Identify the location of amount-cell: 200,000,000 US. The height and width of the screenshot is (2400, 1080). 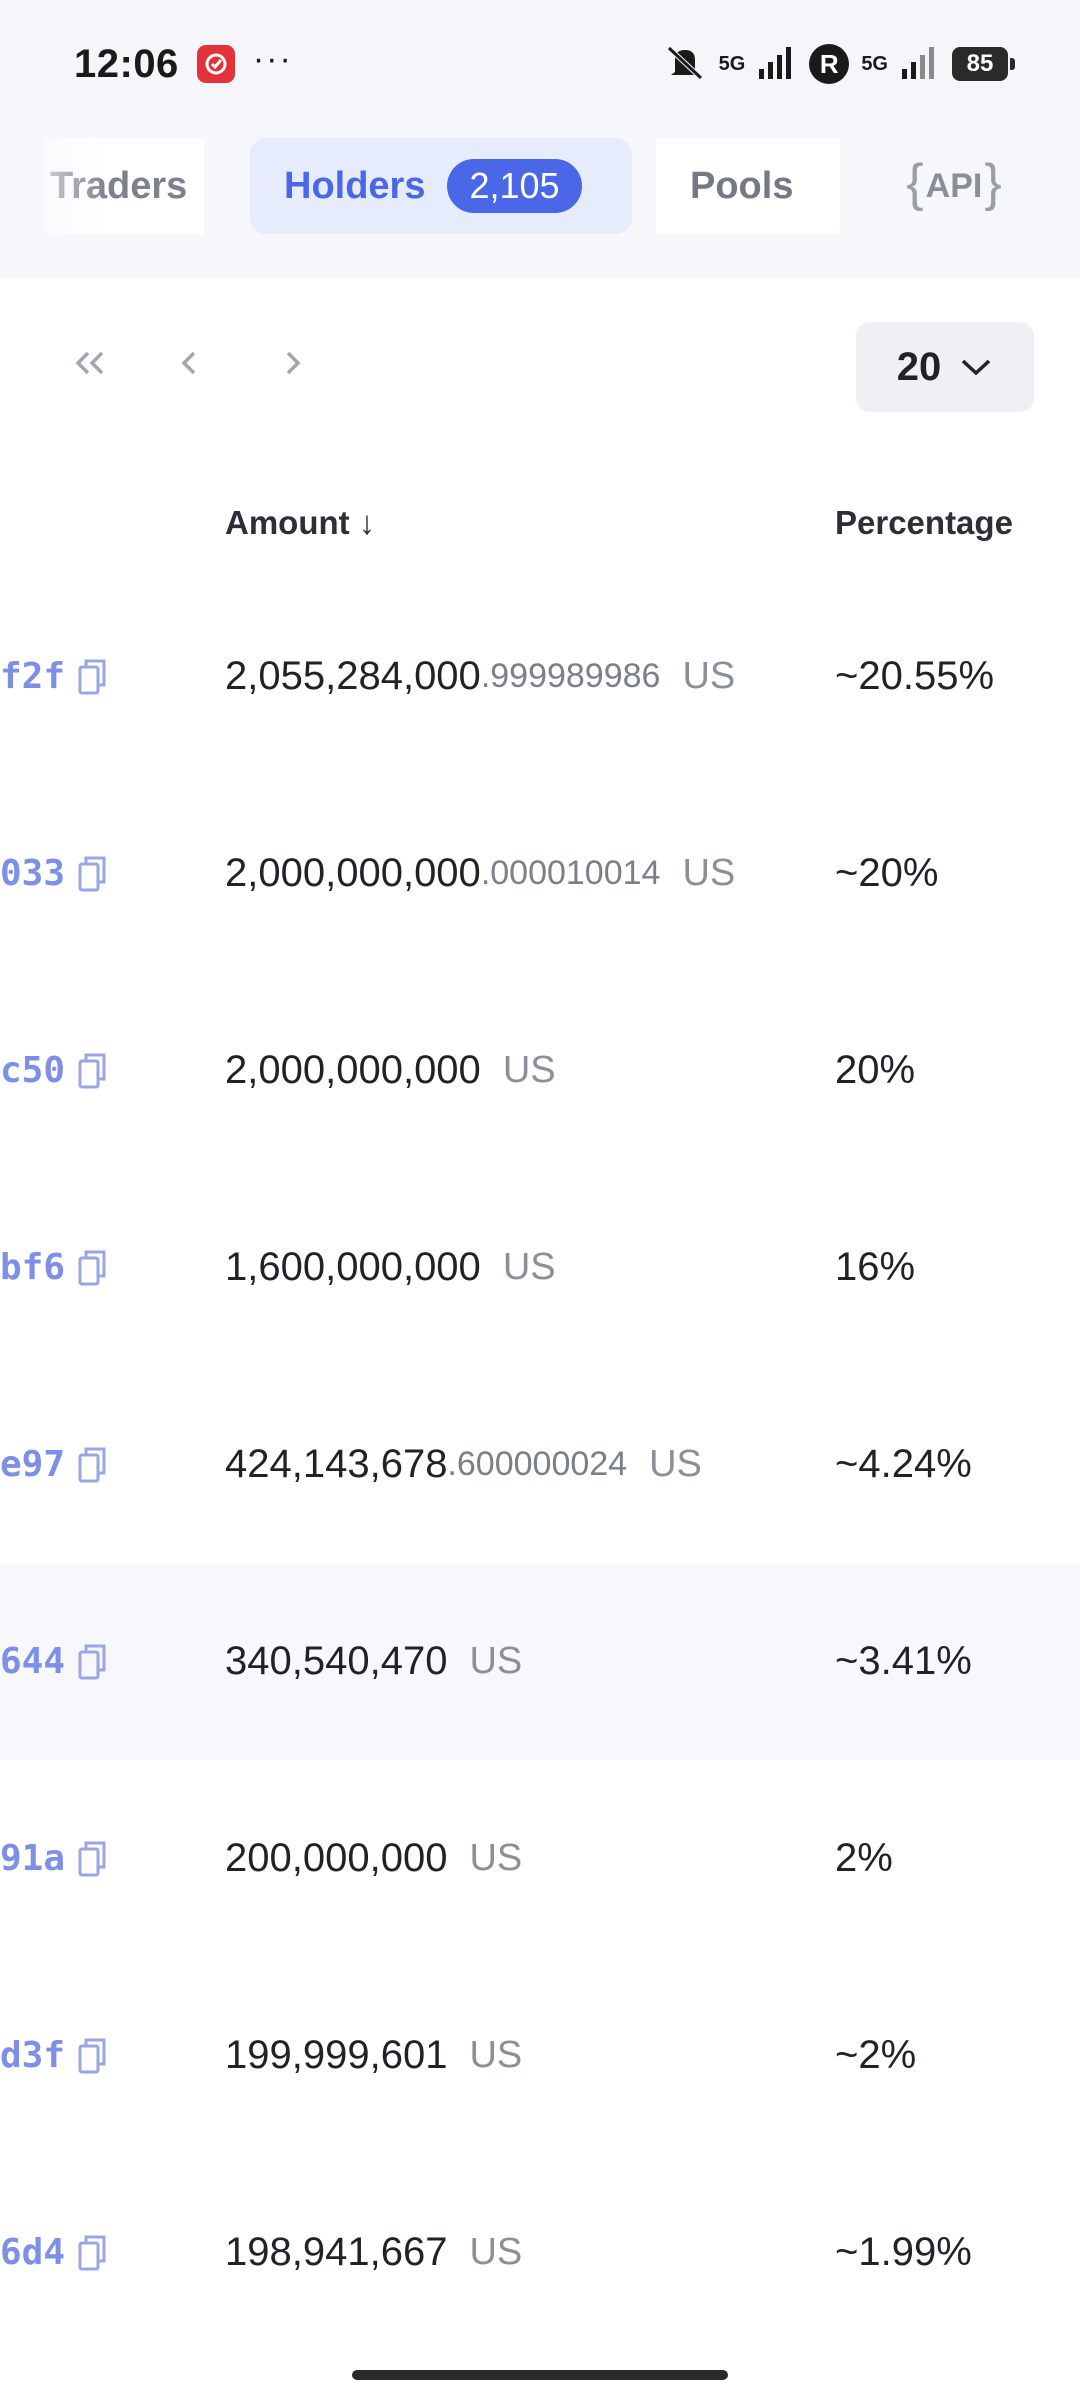
(373, 1858).